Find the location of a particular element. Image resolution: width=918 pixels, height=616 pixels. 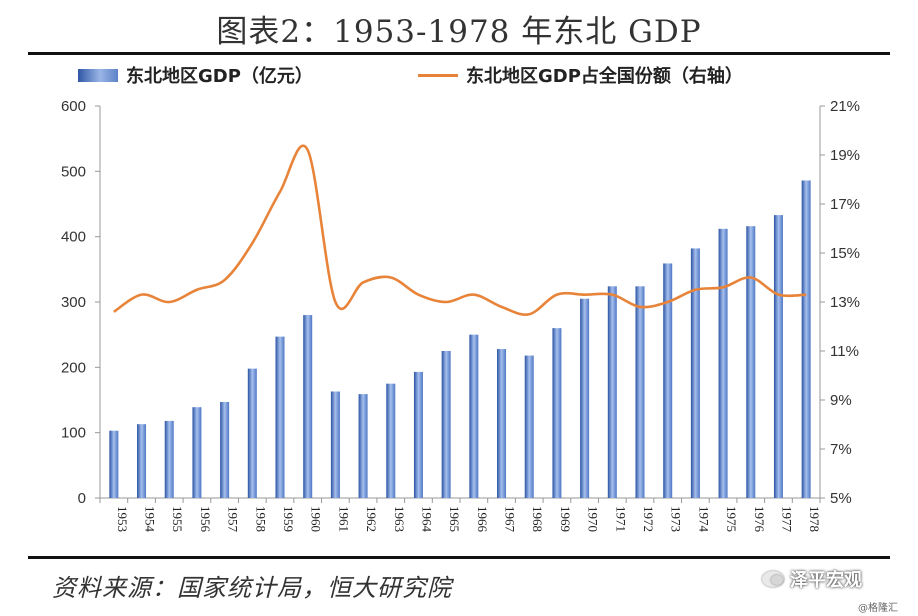

y-tick-label: 500 is located at coordinates (73, 171).